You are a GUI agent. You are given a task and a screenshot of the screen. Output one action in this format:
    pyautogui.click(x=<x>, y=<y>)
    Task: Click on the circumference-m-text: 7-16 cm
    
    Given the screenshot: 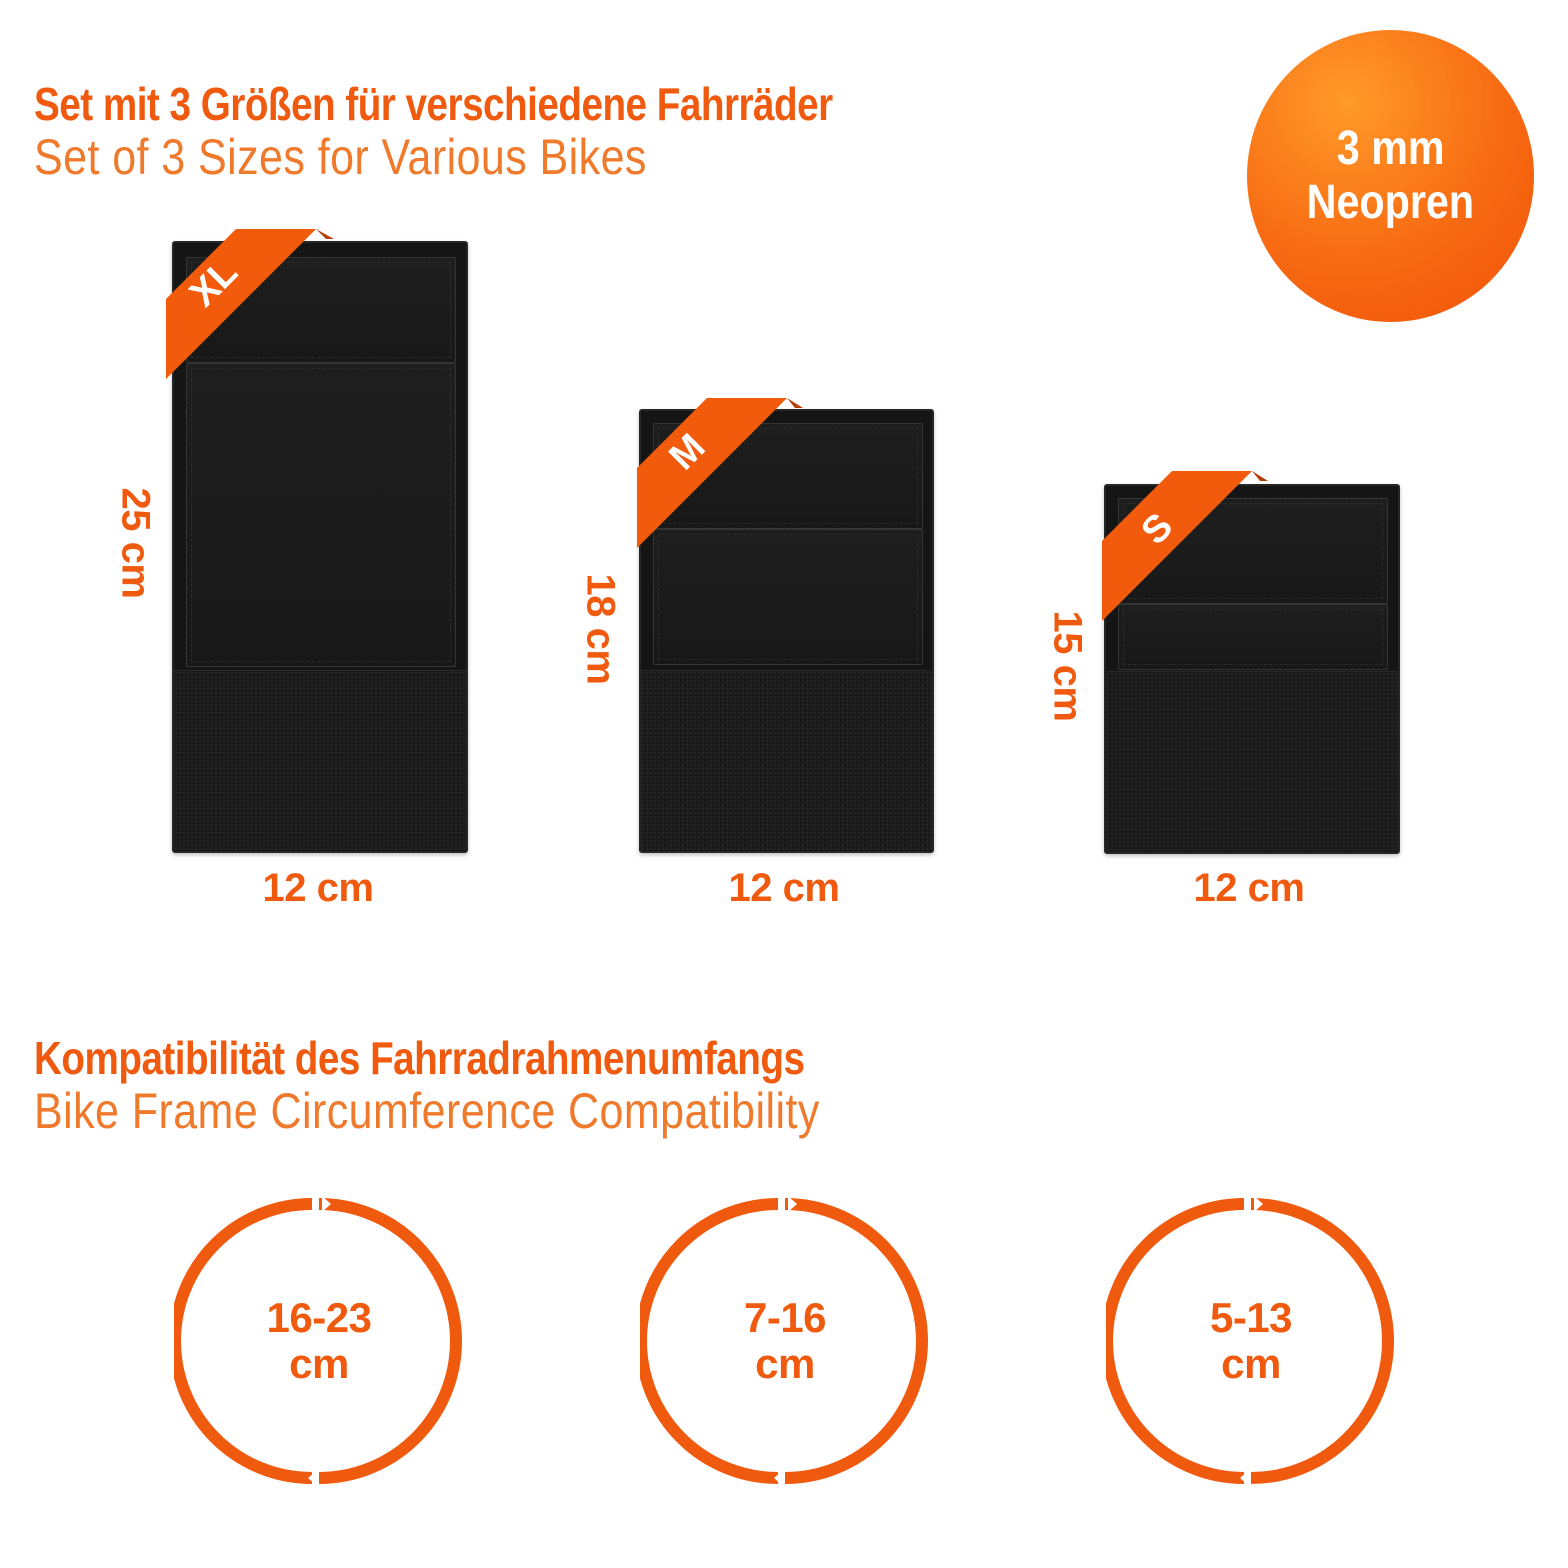 What is the action you would take?
    pyautogui.click(x=785, y=1341)
    